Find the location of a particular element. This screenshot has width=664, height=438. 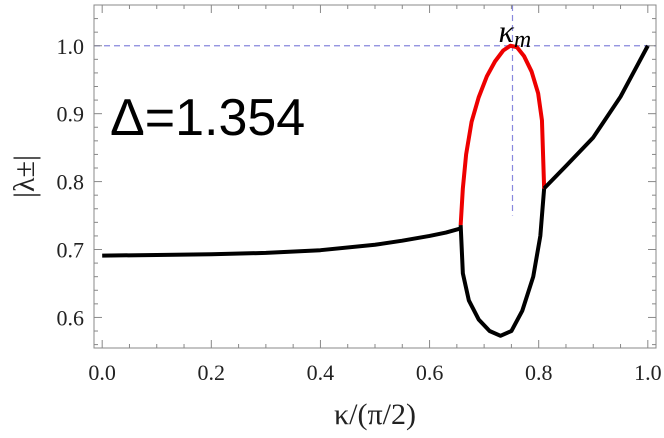

x-tick-label: 1.0 is located at coordinates (648, 372).